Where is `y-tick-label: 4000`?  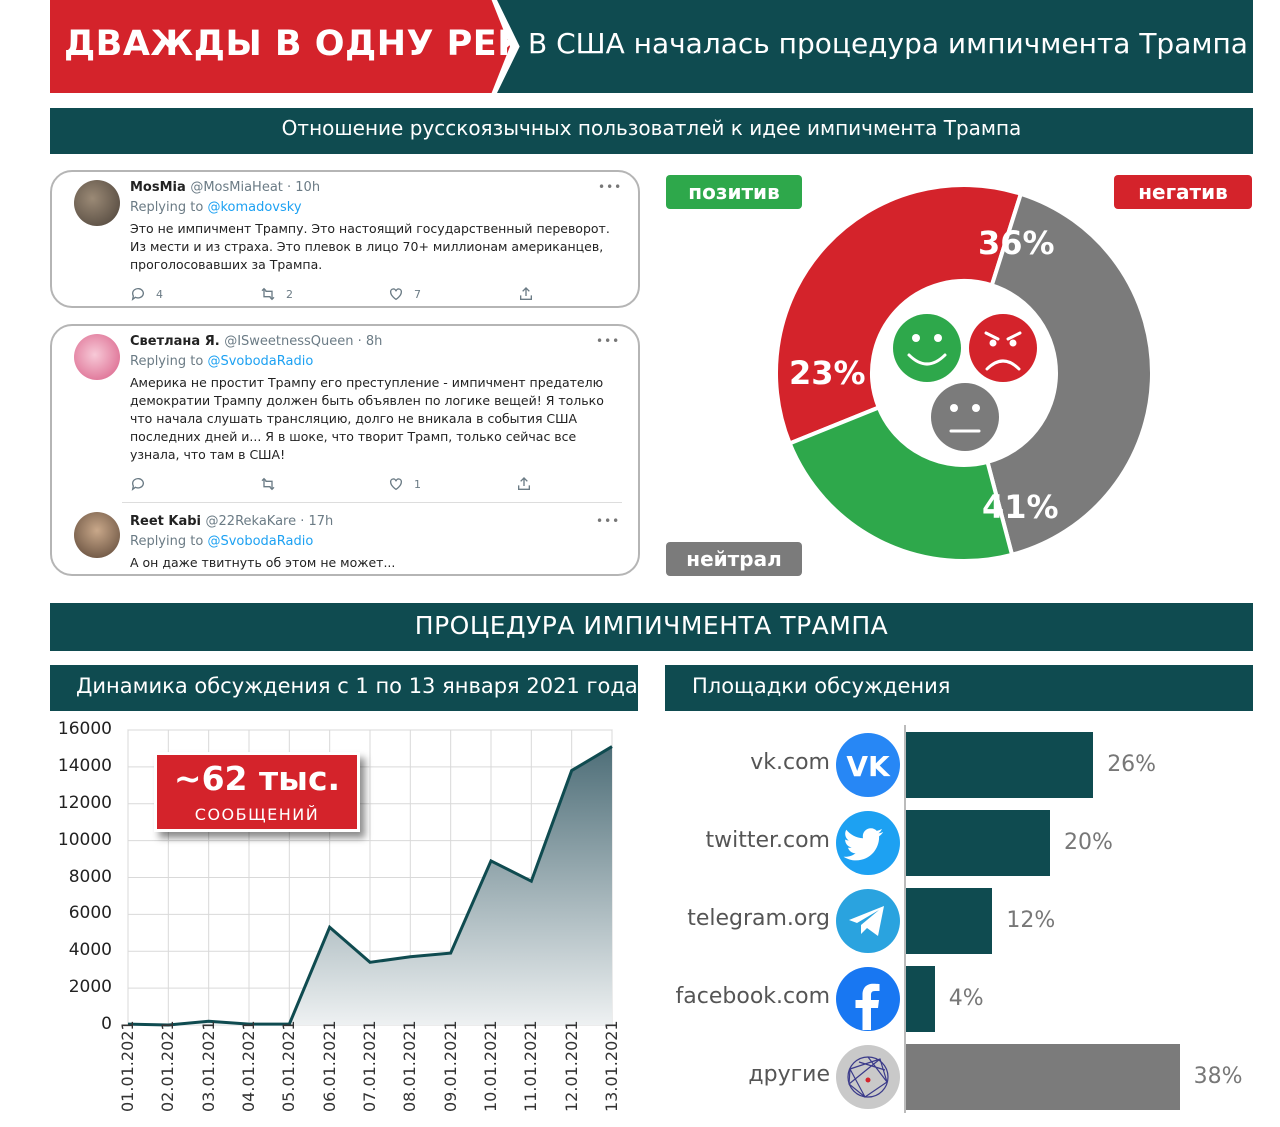 y-tick-label: 4000 is located at coordinates (90, 950).